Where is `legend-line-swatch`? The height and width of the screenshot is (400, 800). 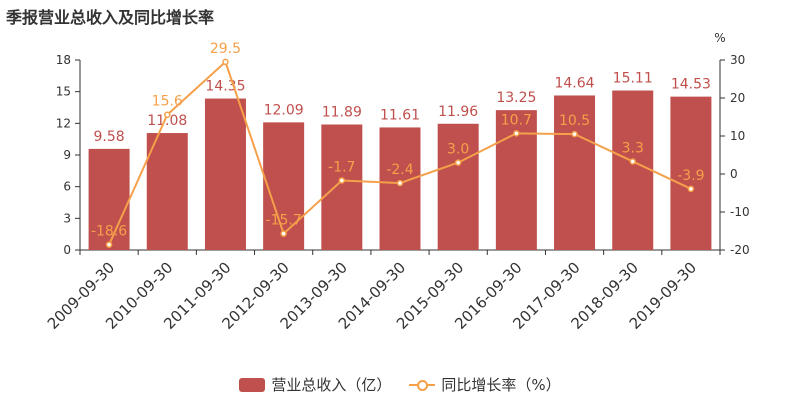 legend-line-swatch is located at coordinates (422, 385).